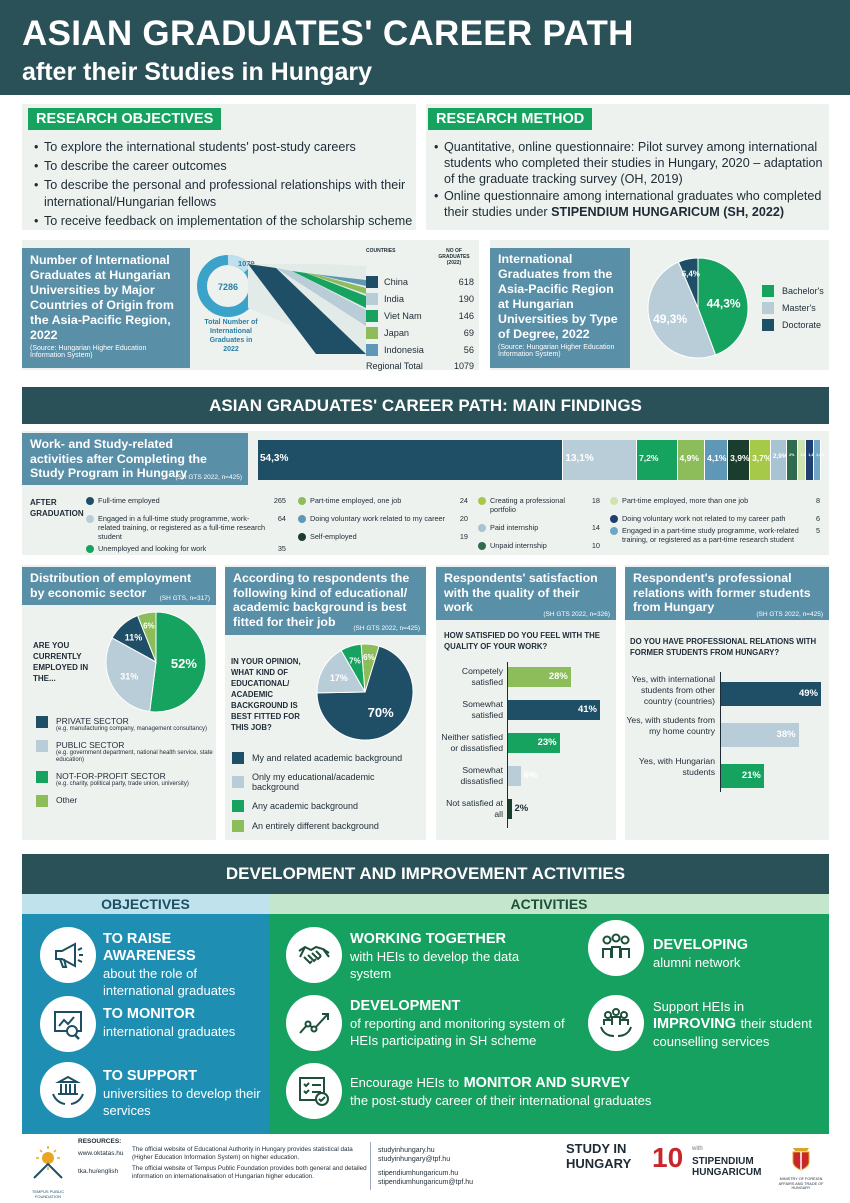  What do you see at coordinates (281, 518) in the screenshot?
I see `legend-value: 64` at bounding box center [281, 518].